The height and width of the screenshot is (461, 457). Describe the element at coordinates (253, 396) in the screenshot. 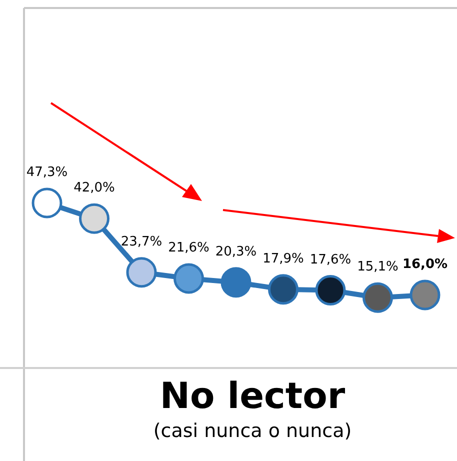

I see `text: No lector` at that location.